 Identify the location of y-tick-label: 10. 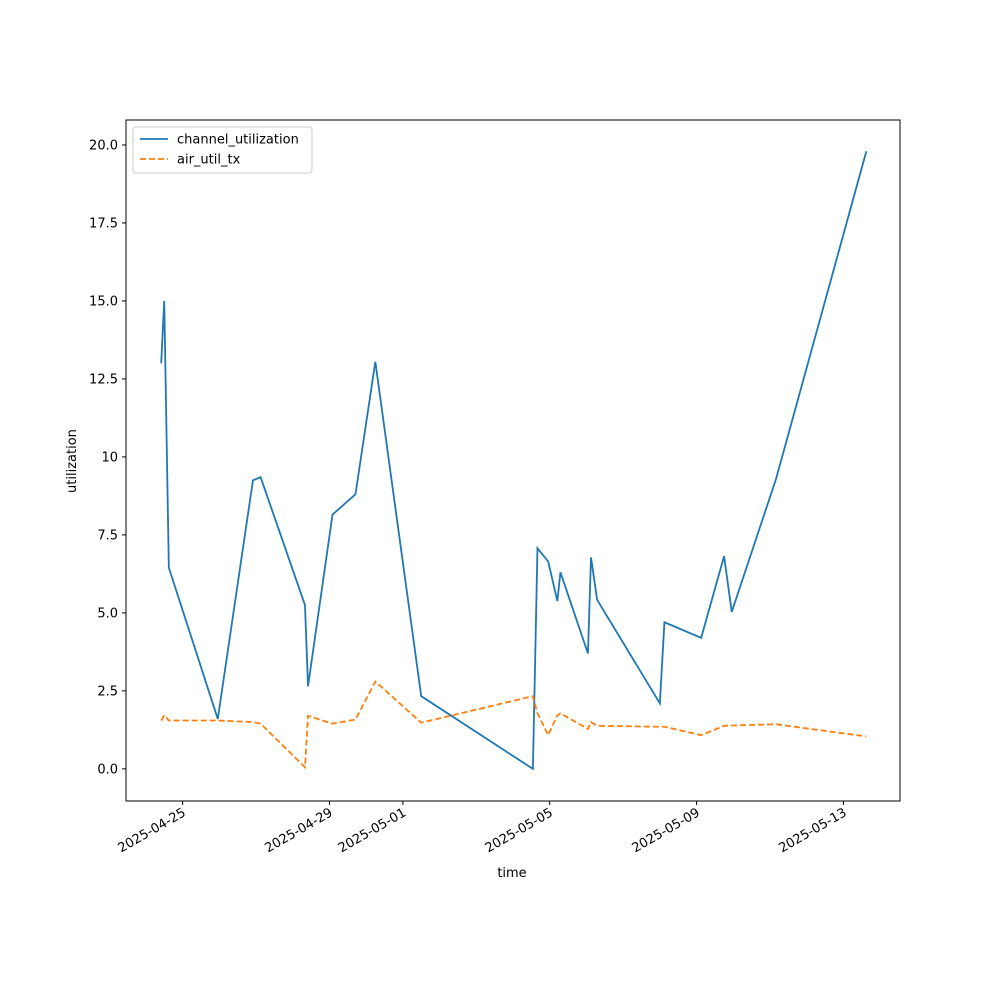
(109, 457).